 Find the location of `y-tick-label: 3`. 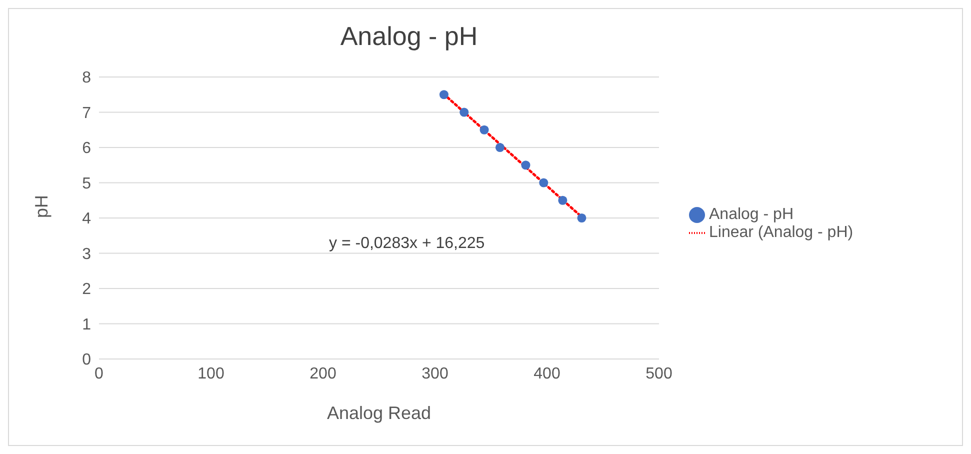

y-tick-label: 3 is located at coordinates (87, 254).